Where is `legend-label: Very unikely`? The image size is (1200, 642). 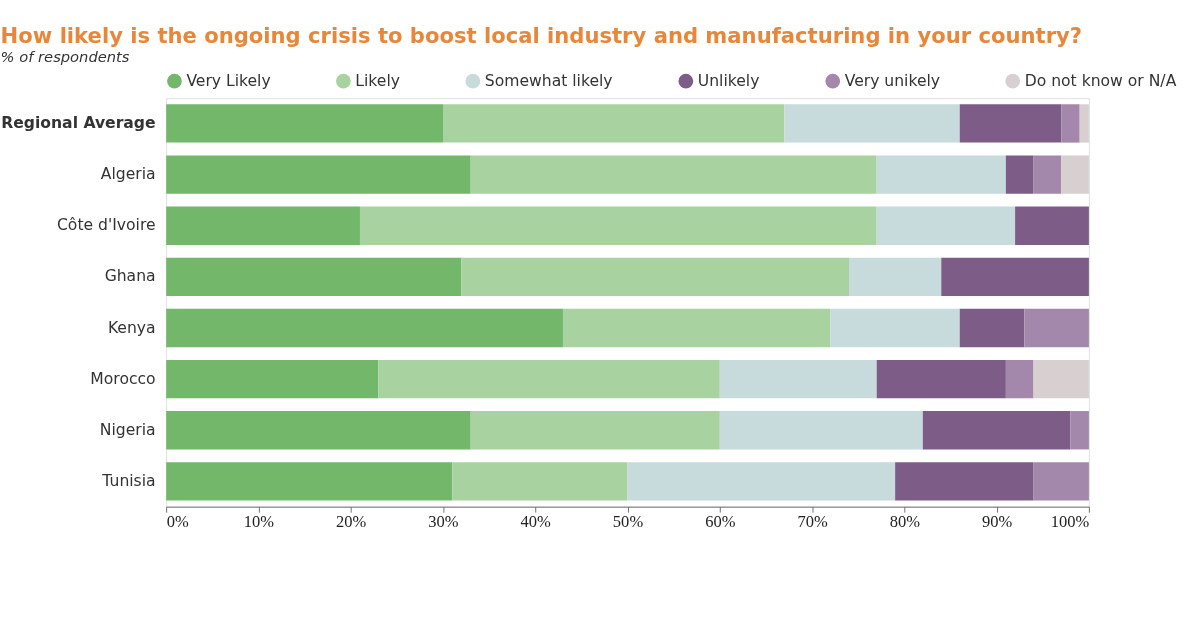
legend-label: Very unikely is located at coordinates (892, 80).